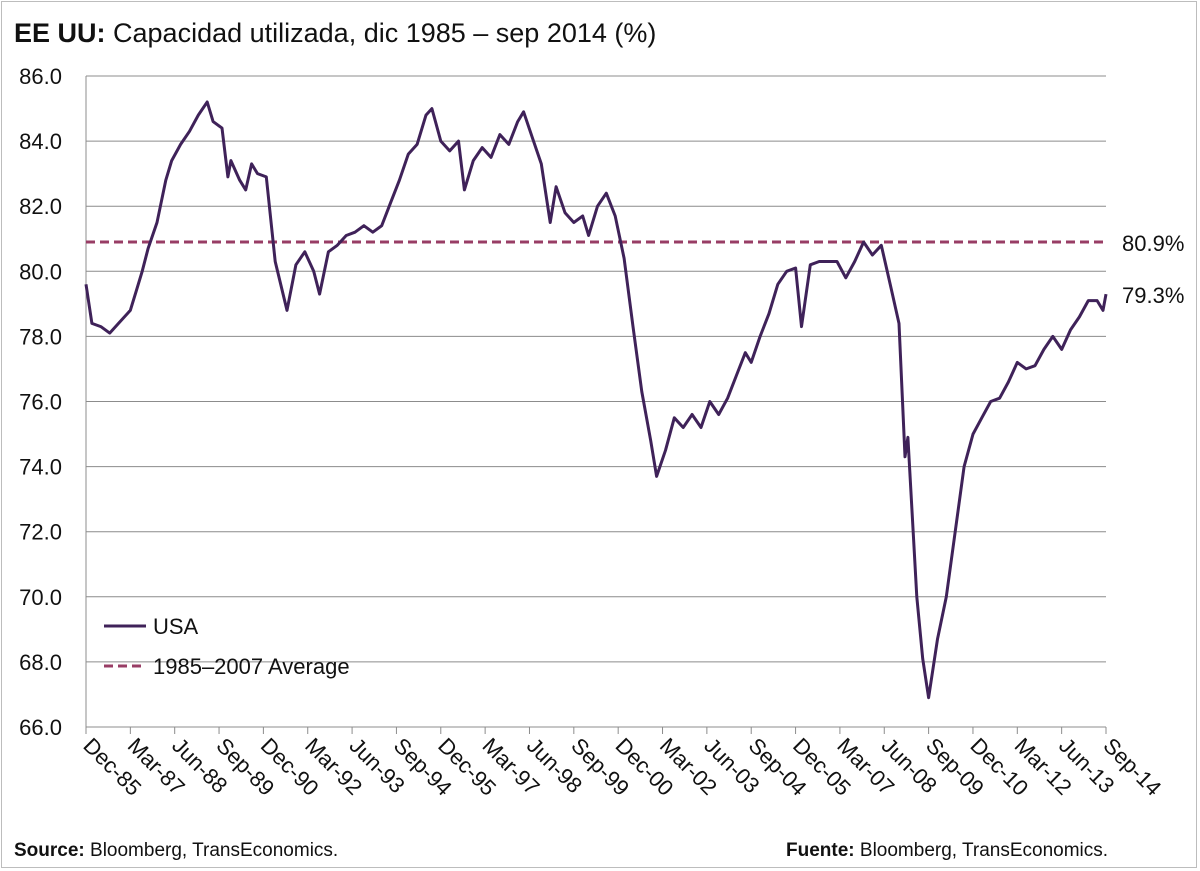  Describe the element at coordinates (40, 271) in the screenshot. I see `y-tick-label: 80.0` at that location.